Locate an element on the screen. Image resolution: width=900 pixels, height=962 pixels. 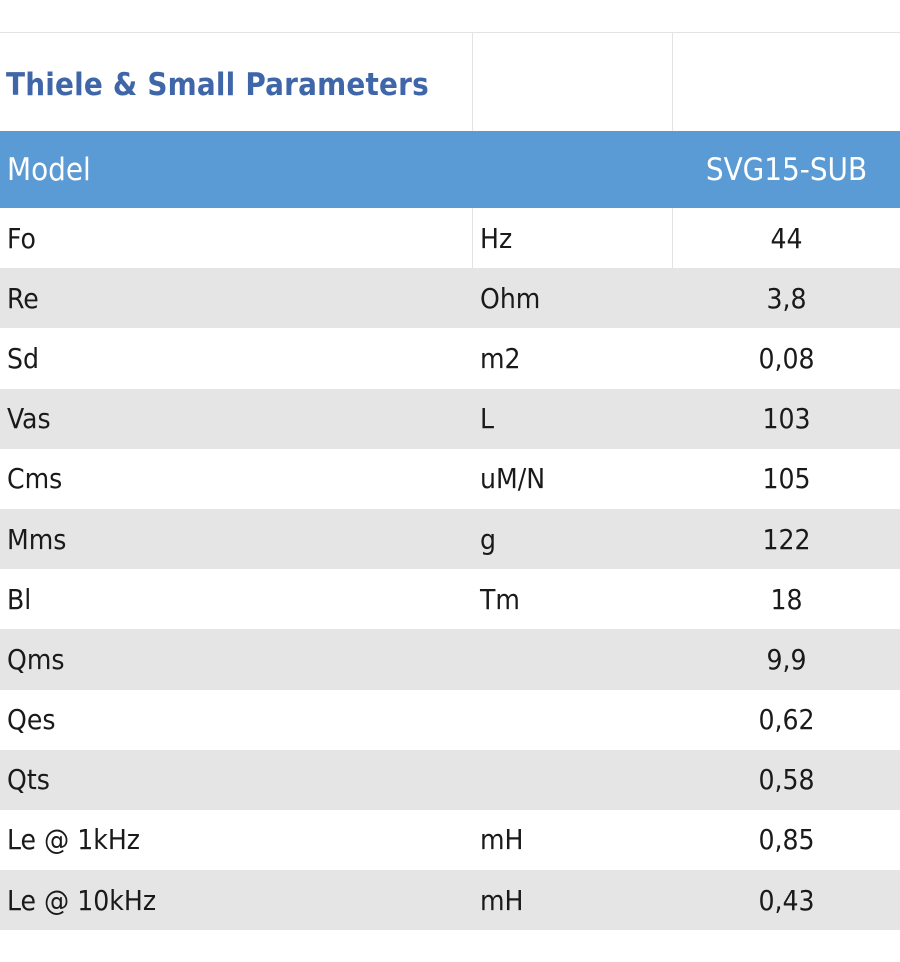
param-value: 0,85 is located at coordinates (786, 840).